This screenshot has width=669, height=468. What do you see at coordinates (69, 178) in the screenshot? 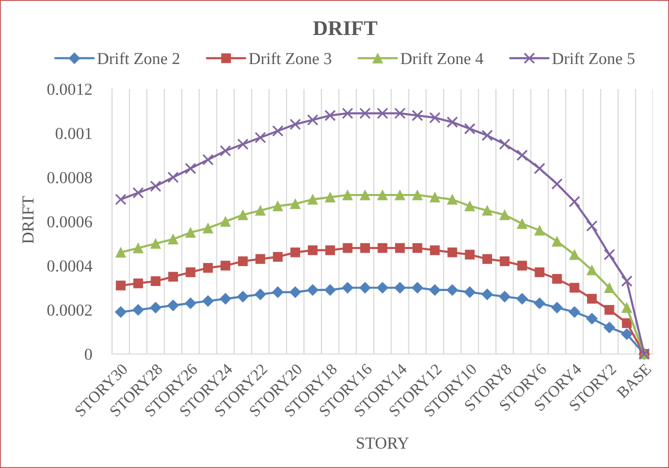
I see `y-tick-label: 0.0008` at bounding box center [69, 178].